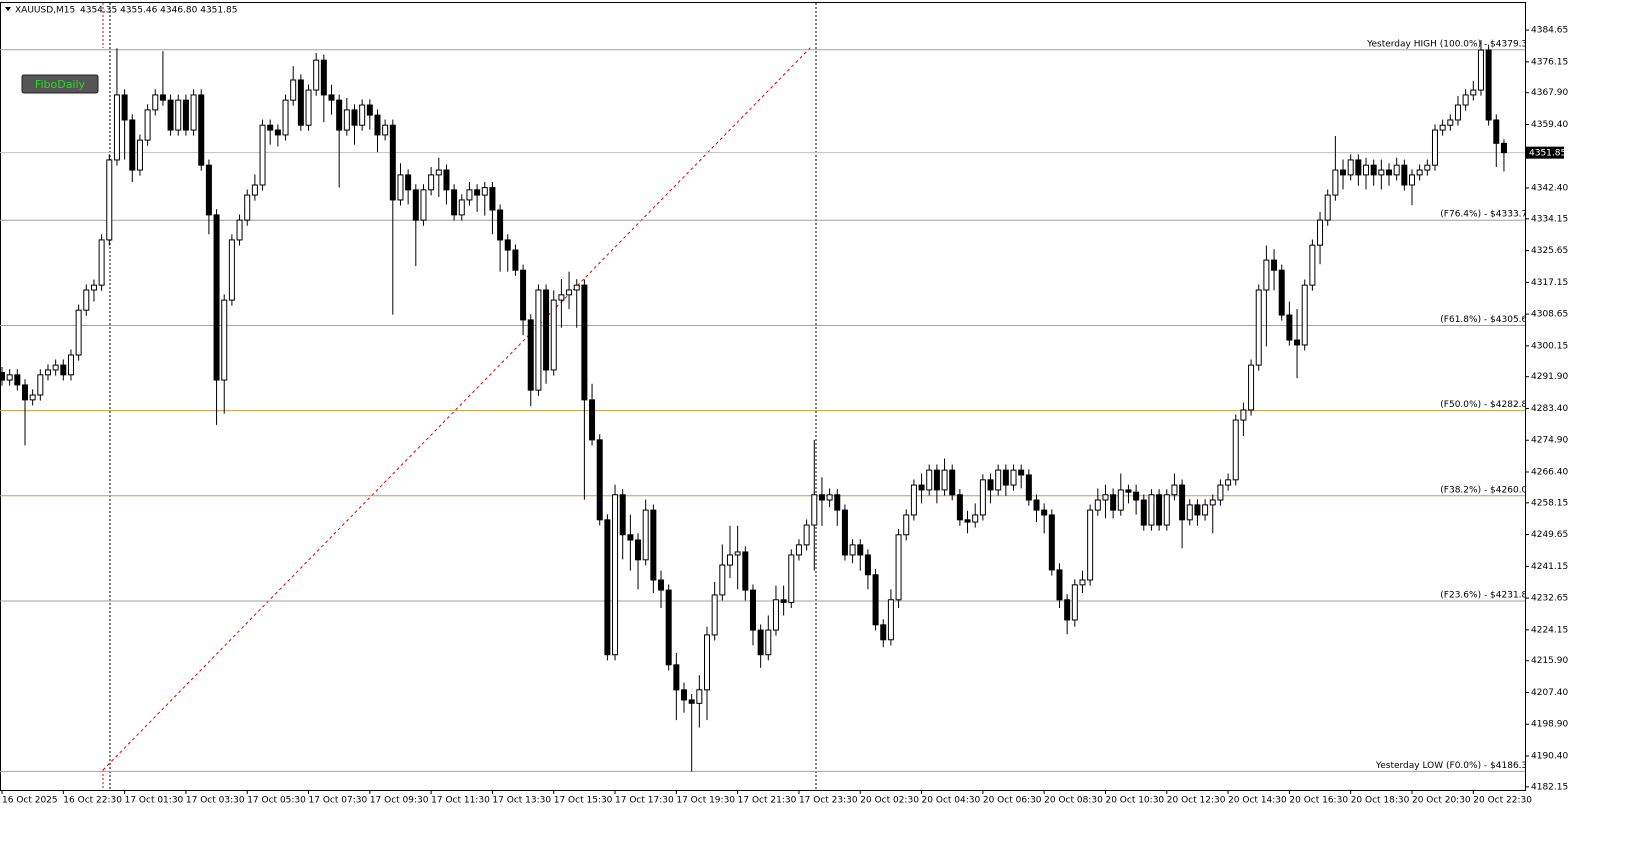 Image resolution: width=1638 pixels, height=846 pixels. I want to click on x-tick-label: 20 Oct 18:30, so click(1380, 801).